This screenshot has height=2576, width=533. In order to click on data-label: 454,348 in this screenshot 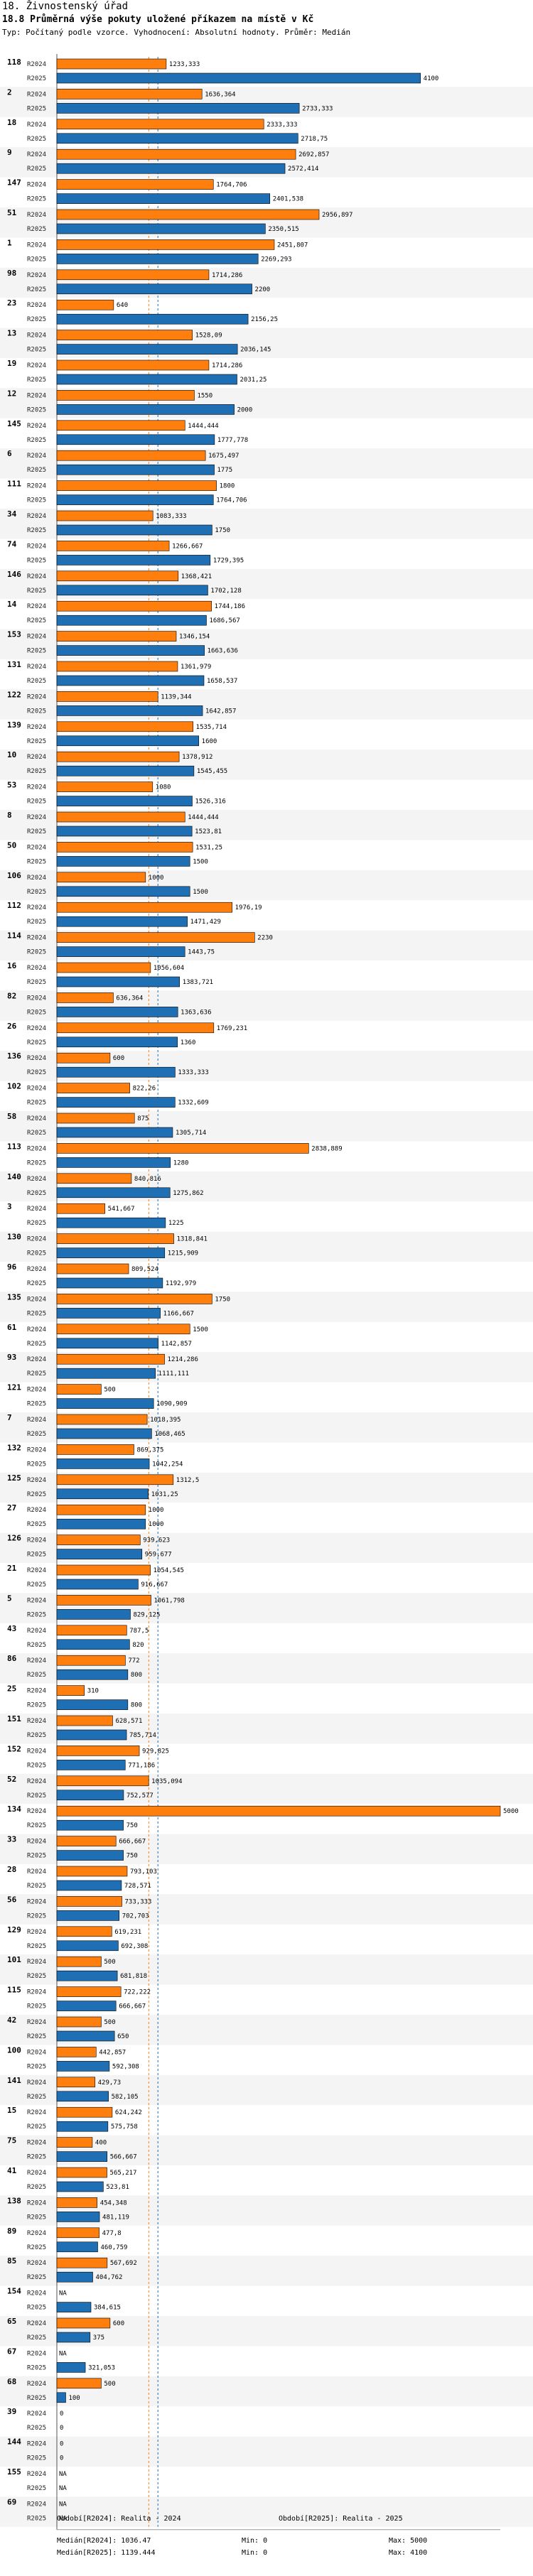, I will do `click(113, 2203)`.